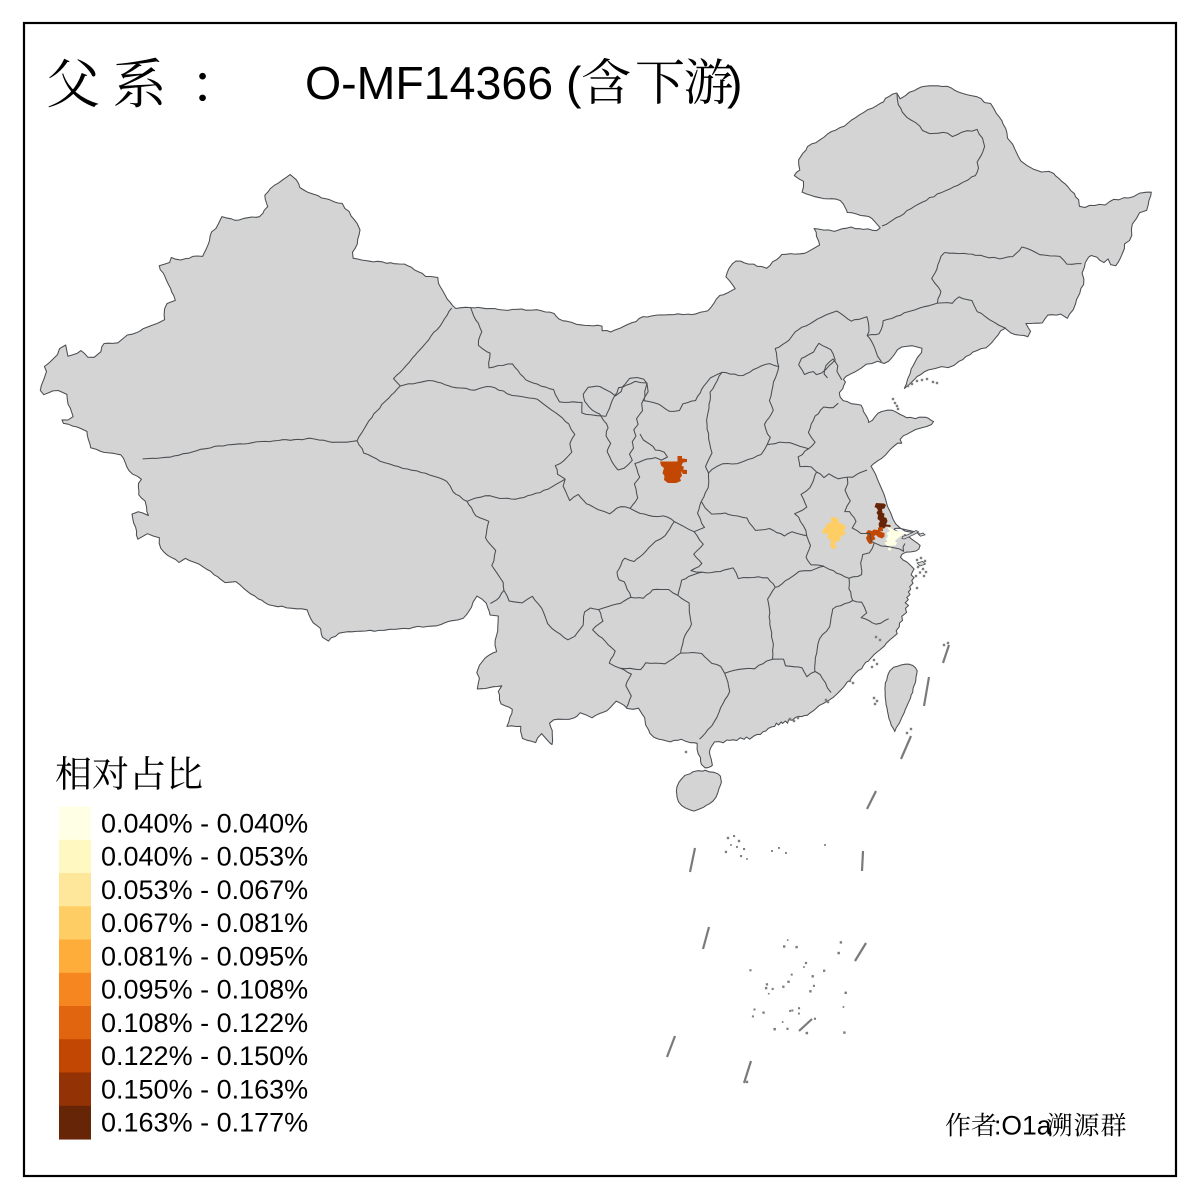 The height and width of the screenshot is (1200, 1200). I want to click on svg-text: 0.067% - 0.081%, so click(204, 923).